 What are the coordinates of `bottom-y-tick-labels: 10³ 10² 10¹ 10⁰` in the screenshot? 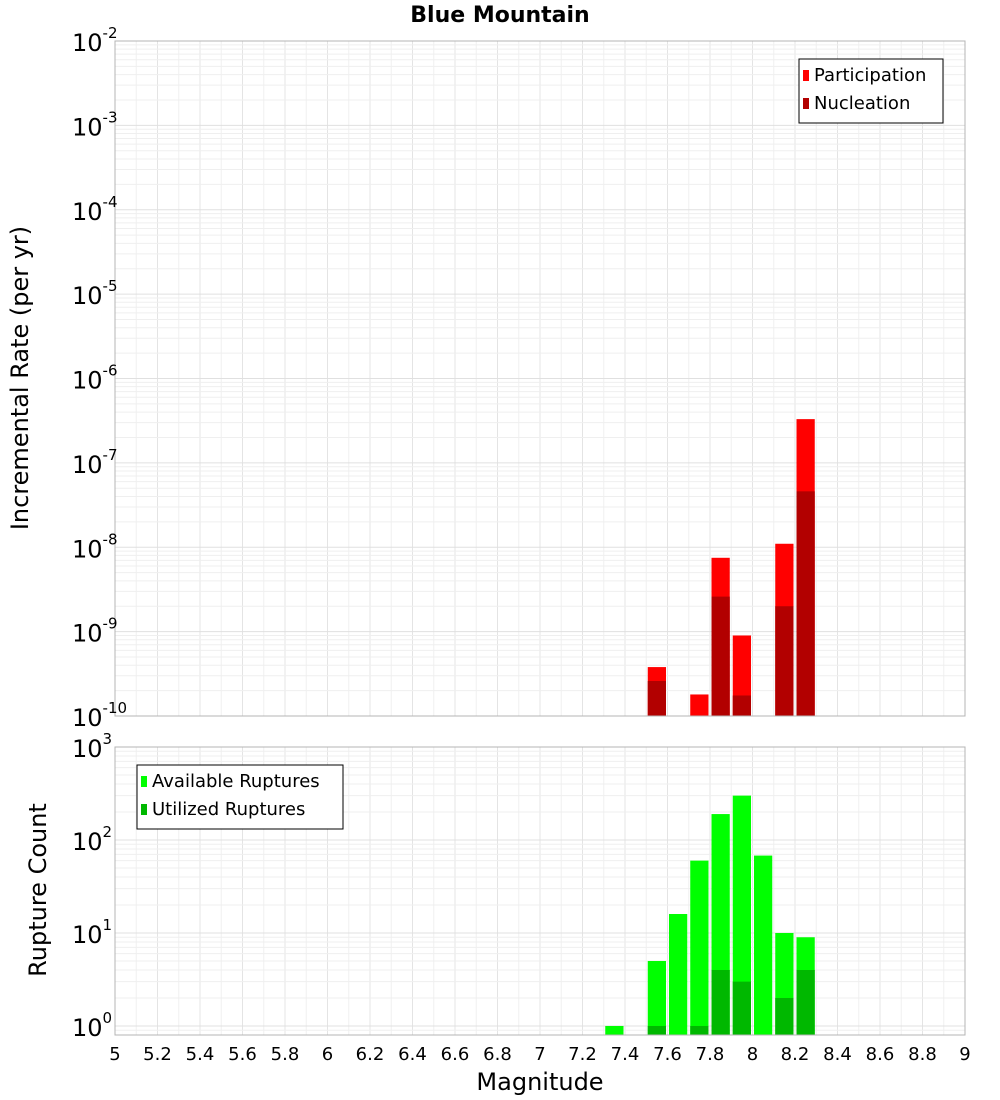 It's located at (92, 886).